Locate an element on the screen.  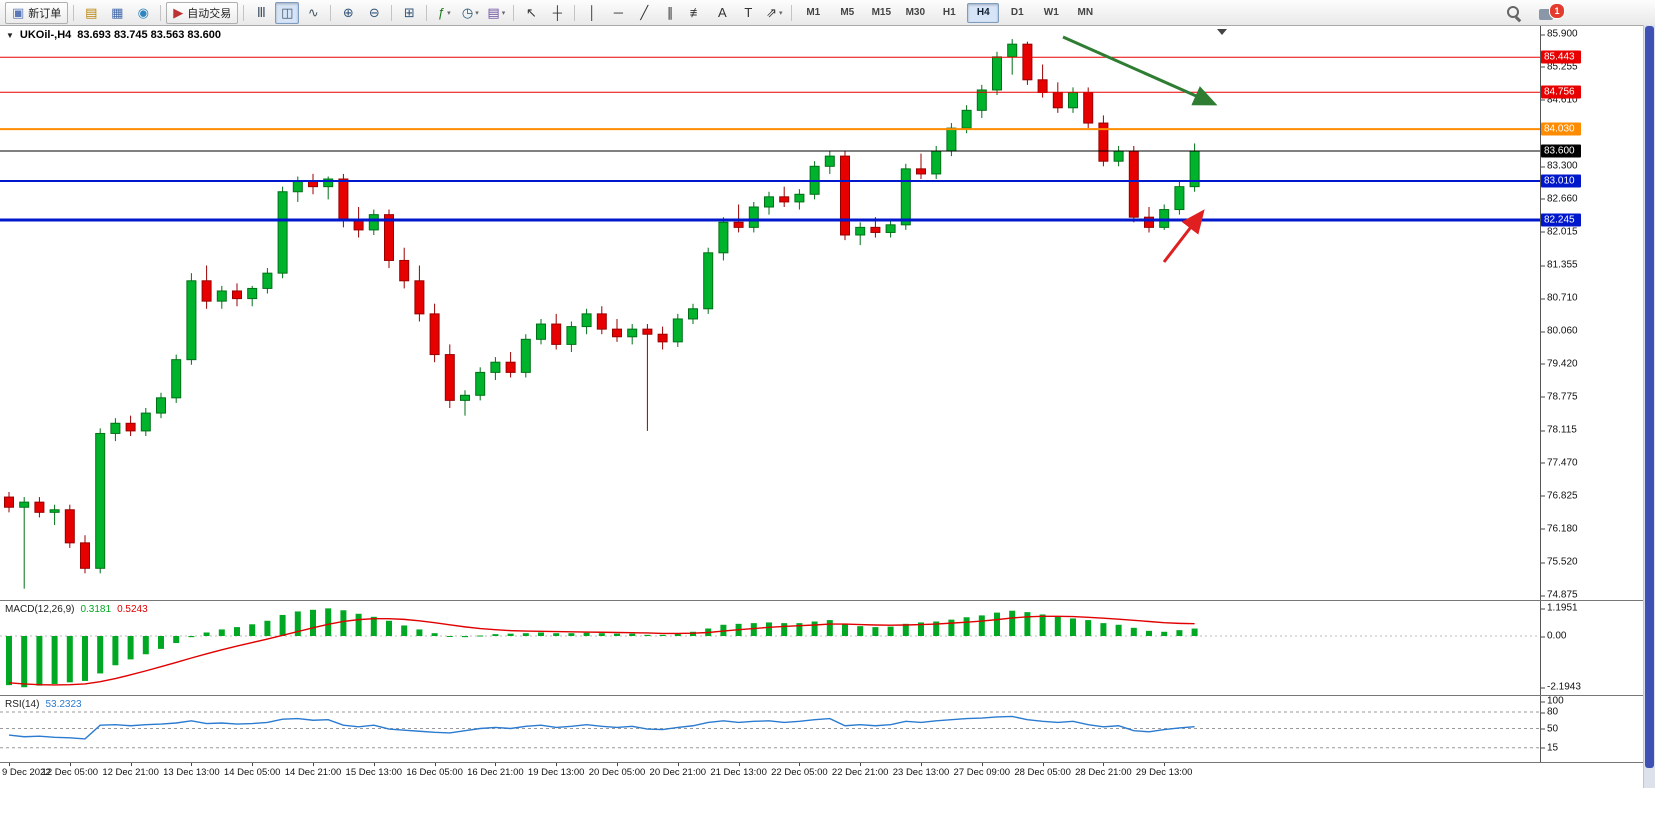
line-chart-mode-button: ∿ is located at coordinates (313, 13).